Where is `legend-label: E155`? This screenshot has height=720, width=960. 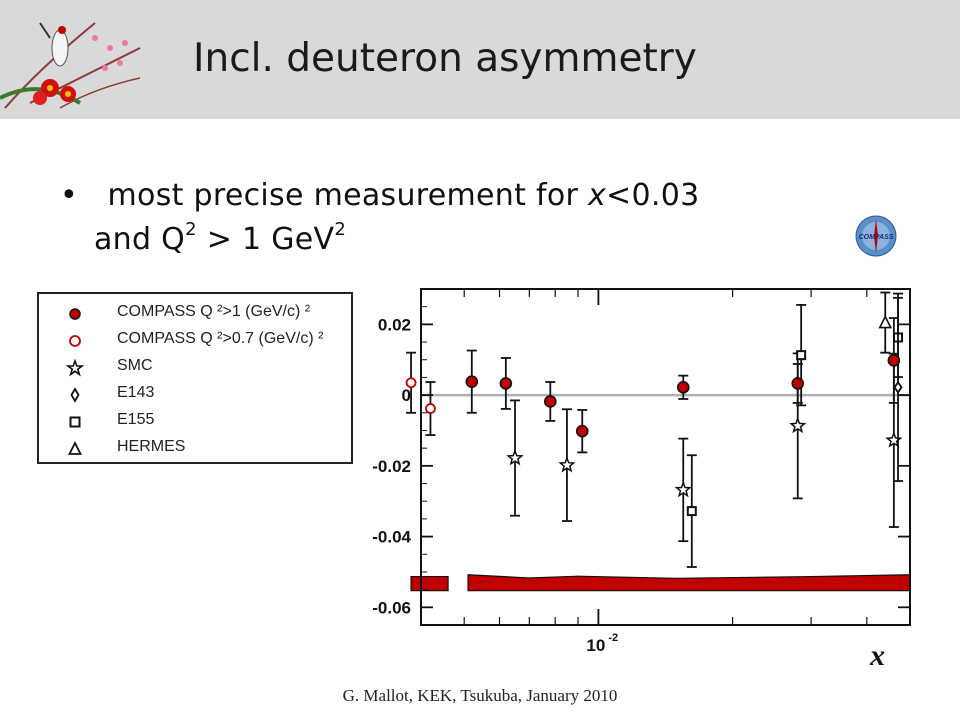 legend-label: E155 is located at coordinates (136, 419).